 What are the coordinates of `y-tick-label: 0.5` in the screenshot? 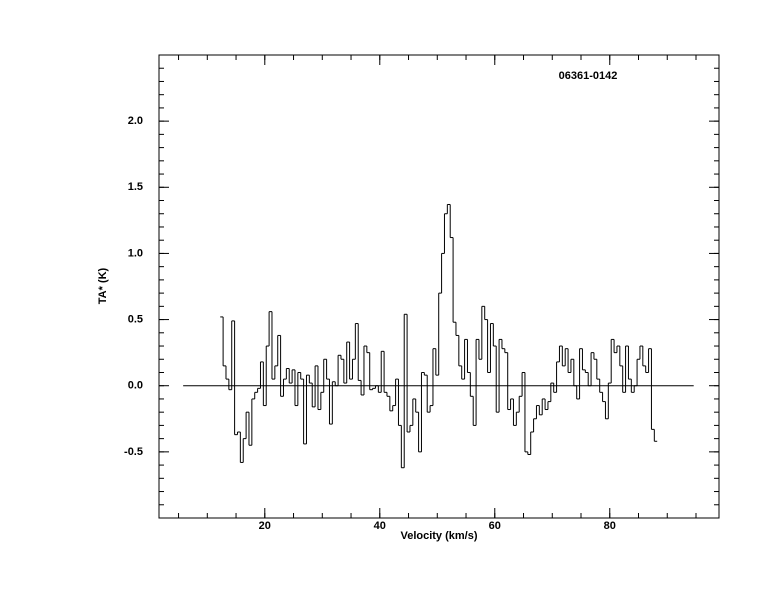 It's located at (135, 319).